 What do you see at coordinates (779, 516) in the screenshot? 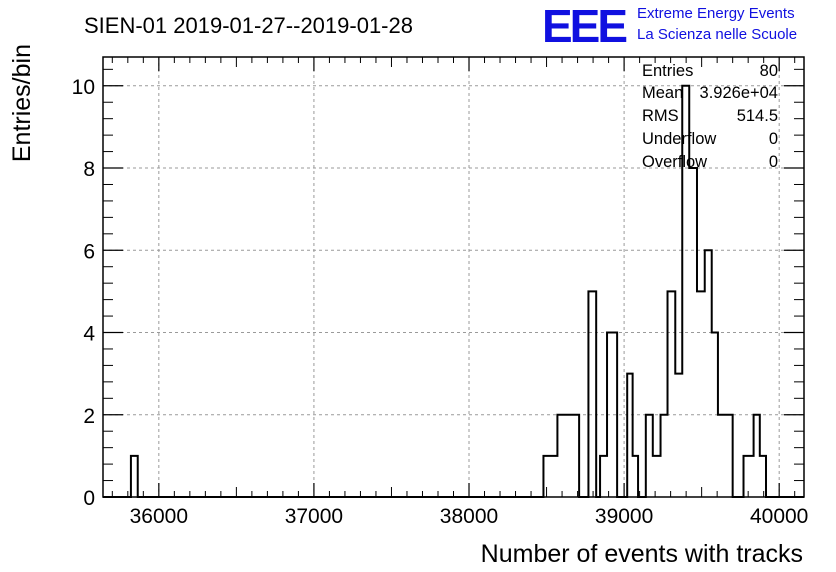
I see `x-tick-label: 40000` at bounding box center [779, 516].